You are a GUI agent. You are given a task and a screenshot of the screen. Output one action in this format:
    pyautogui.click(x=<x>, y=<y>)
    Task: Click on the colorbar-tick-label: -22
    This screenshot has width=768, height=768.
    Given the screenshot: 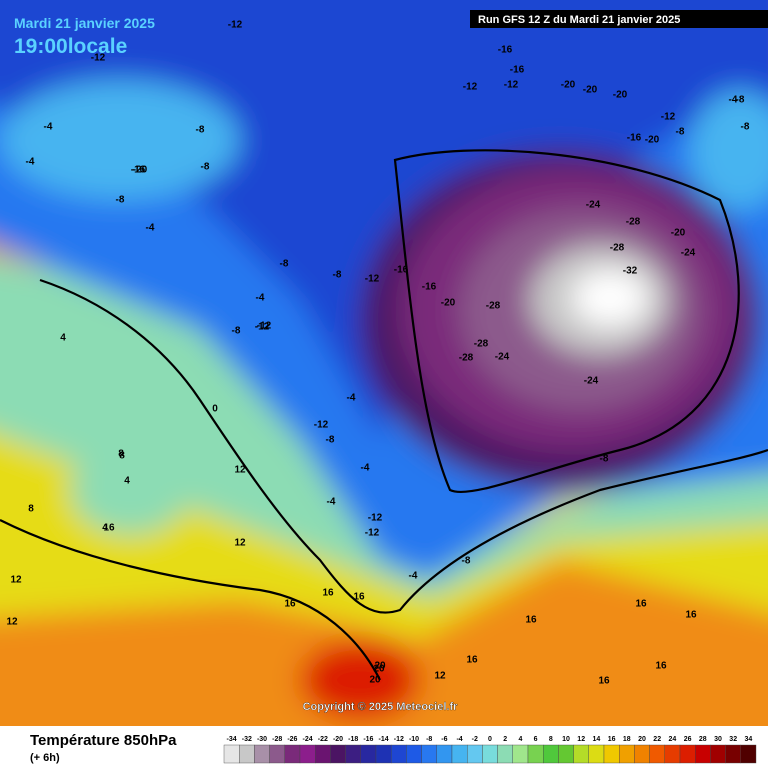 What is the action you would take?
    pyautogui.click(x=323, y=739)
    